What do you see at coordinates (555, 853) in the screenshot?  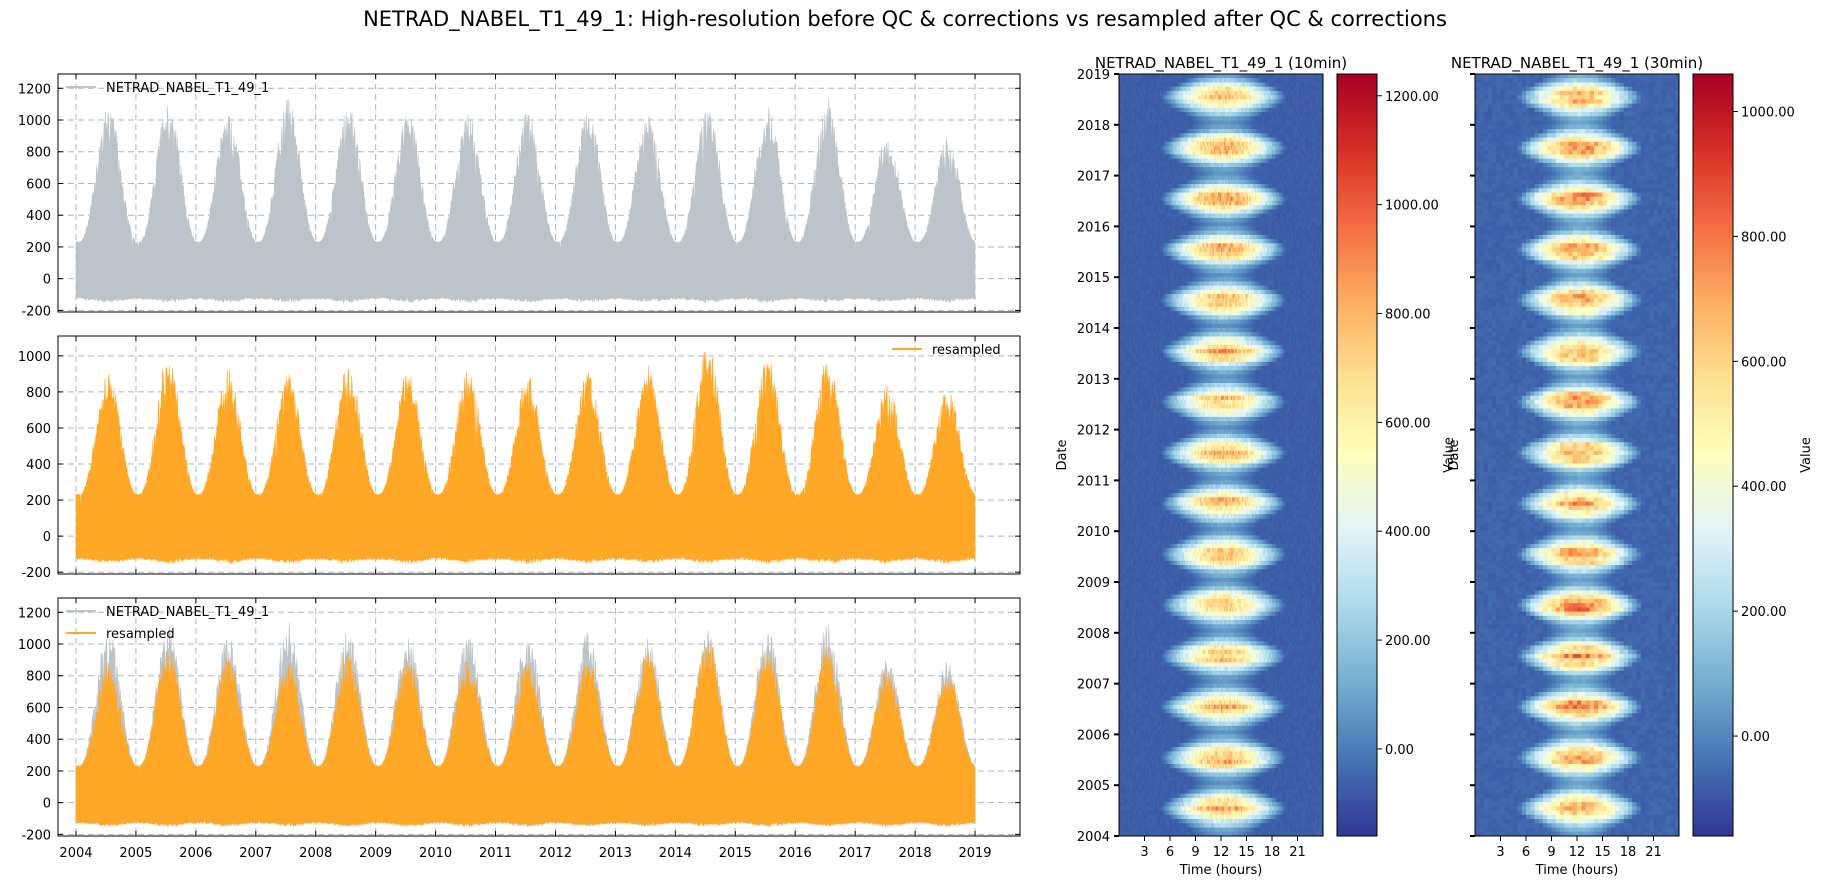 I see `xtick-label: 2012` at bounding box center [555, 853].